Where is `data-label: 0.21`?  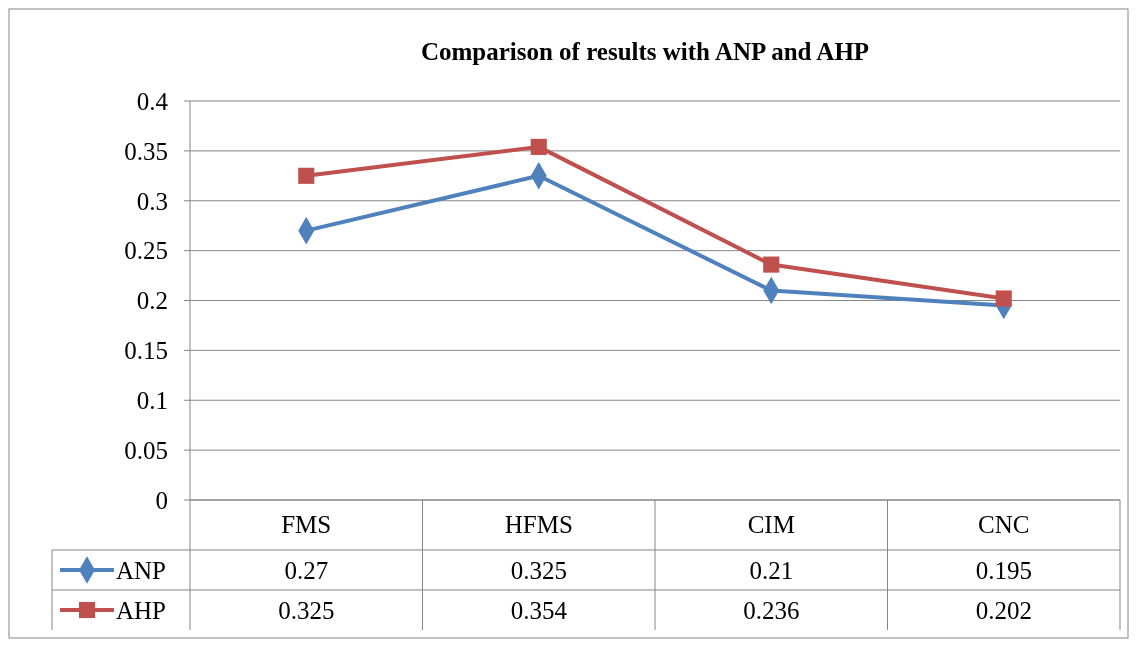 data-label: 0.21 is located at coordinates (771, 570).